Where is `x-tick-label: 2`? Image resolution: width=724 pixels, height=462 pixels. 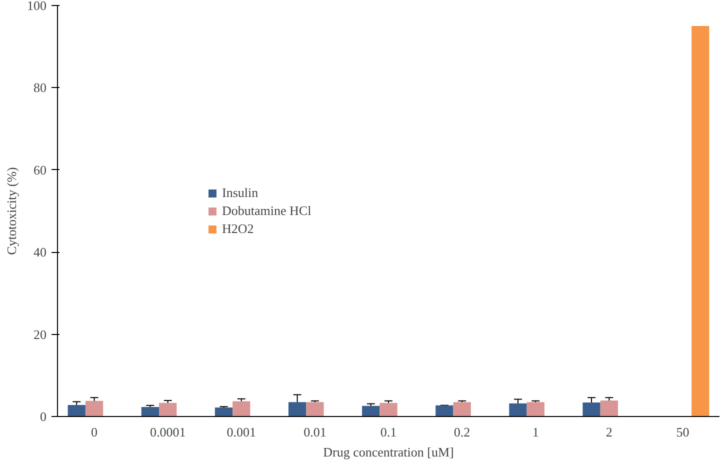
x-tick-label: 2 is located at coordinates (609, 432).